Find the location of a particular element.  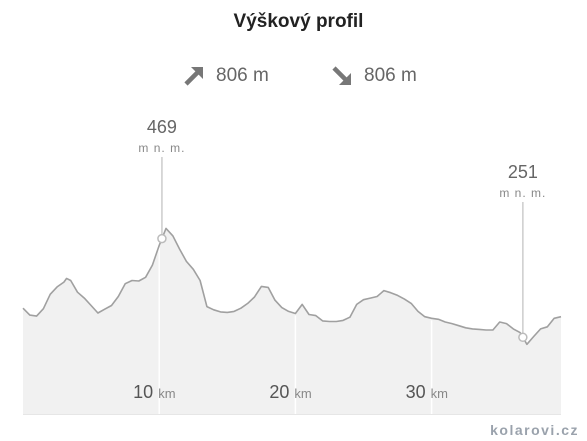

x-tick-label: 20 is located at coordinates (279, 392).